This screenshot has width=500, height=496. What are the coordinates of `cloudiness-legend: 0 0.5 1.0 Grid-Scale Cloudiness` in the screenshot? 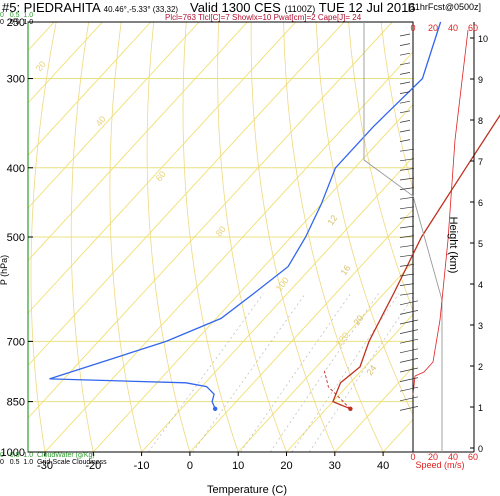 It's located at (53, 462).